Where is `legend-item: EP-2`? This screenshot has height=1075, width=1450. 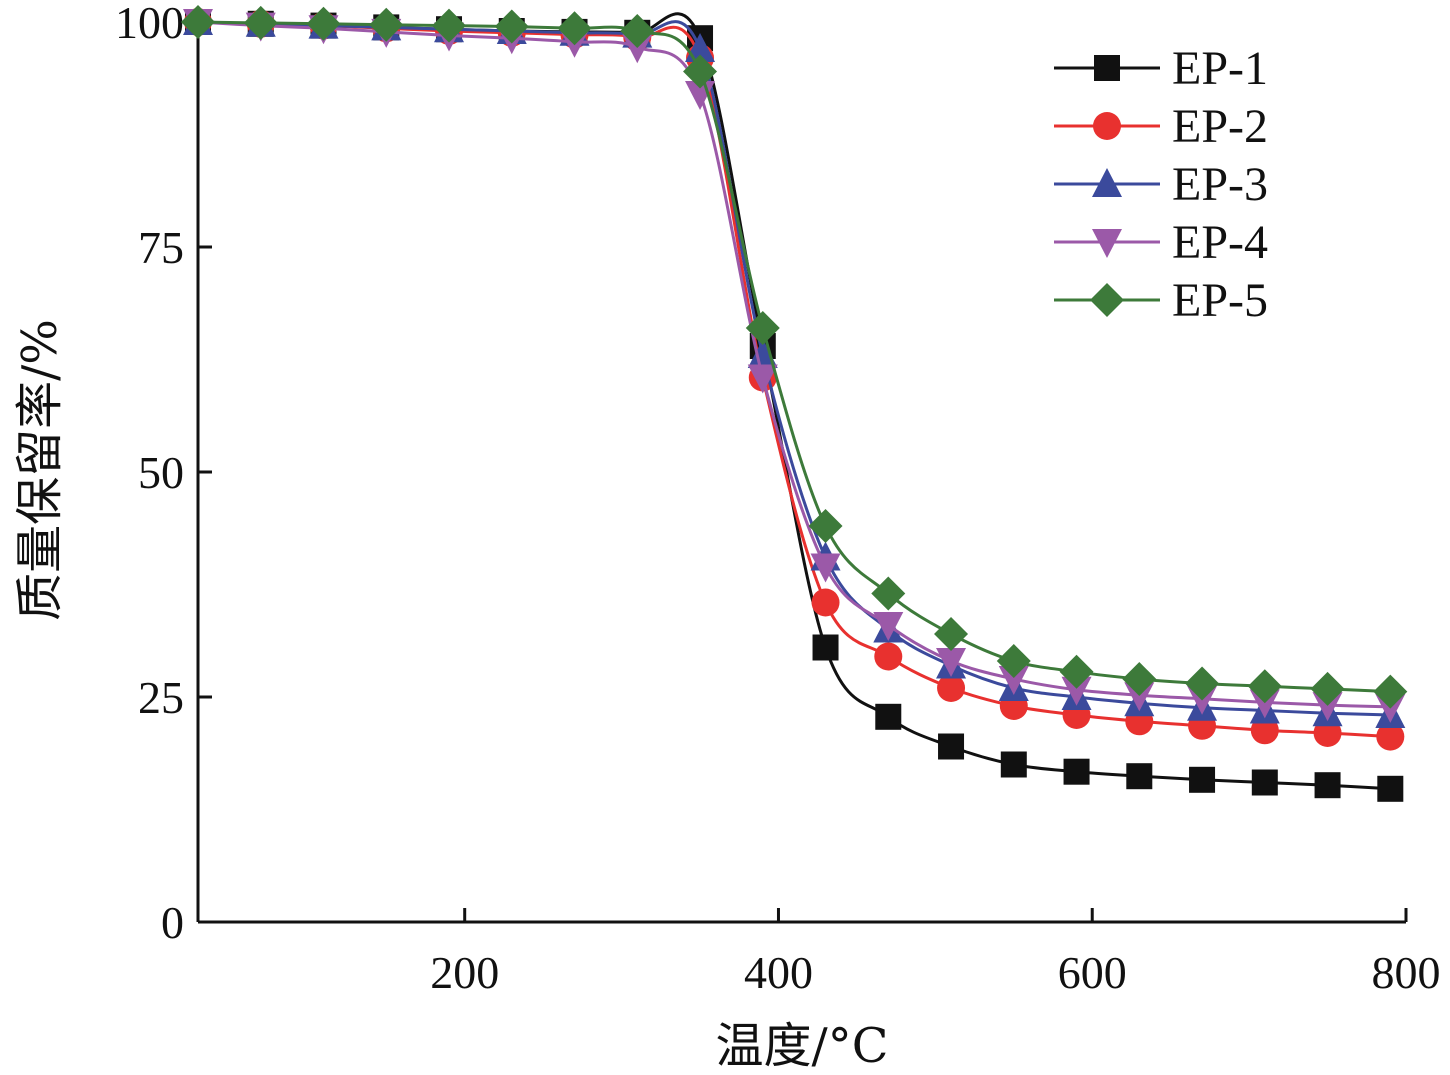
legend-item: EP-2 is located at coordinates (1161, 126).